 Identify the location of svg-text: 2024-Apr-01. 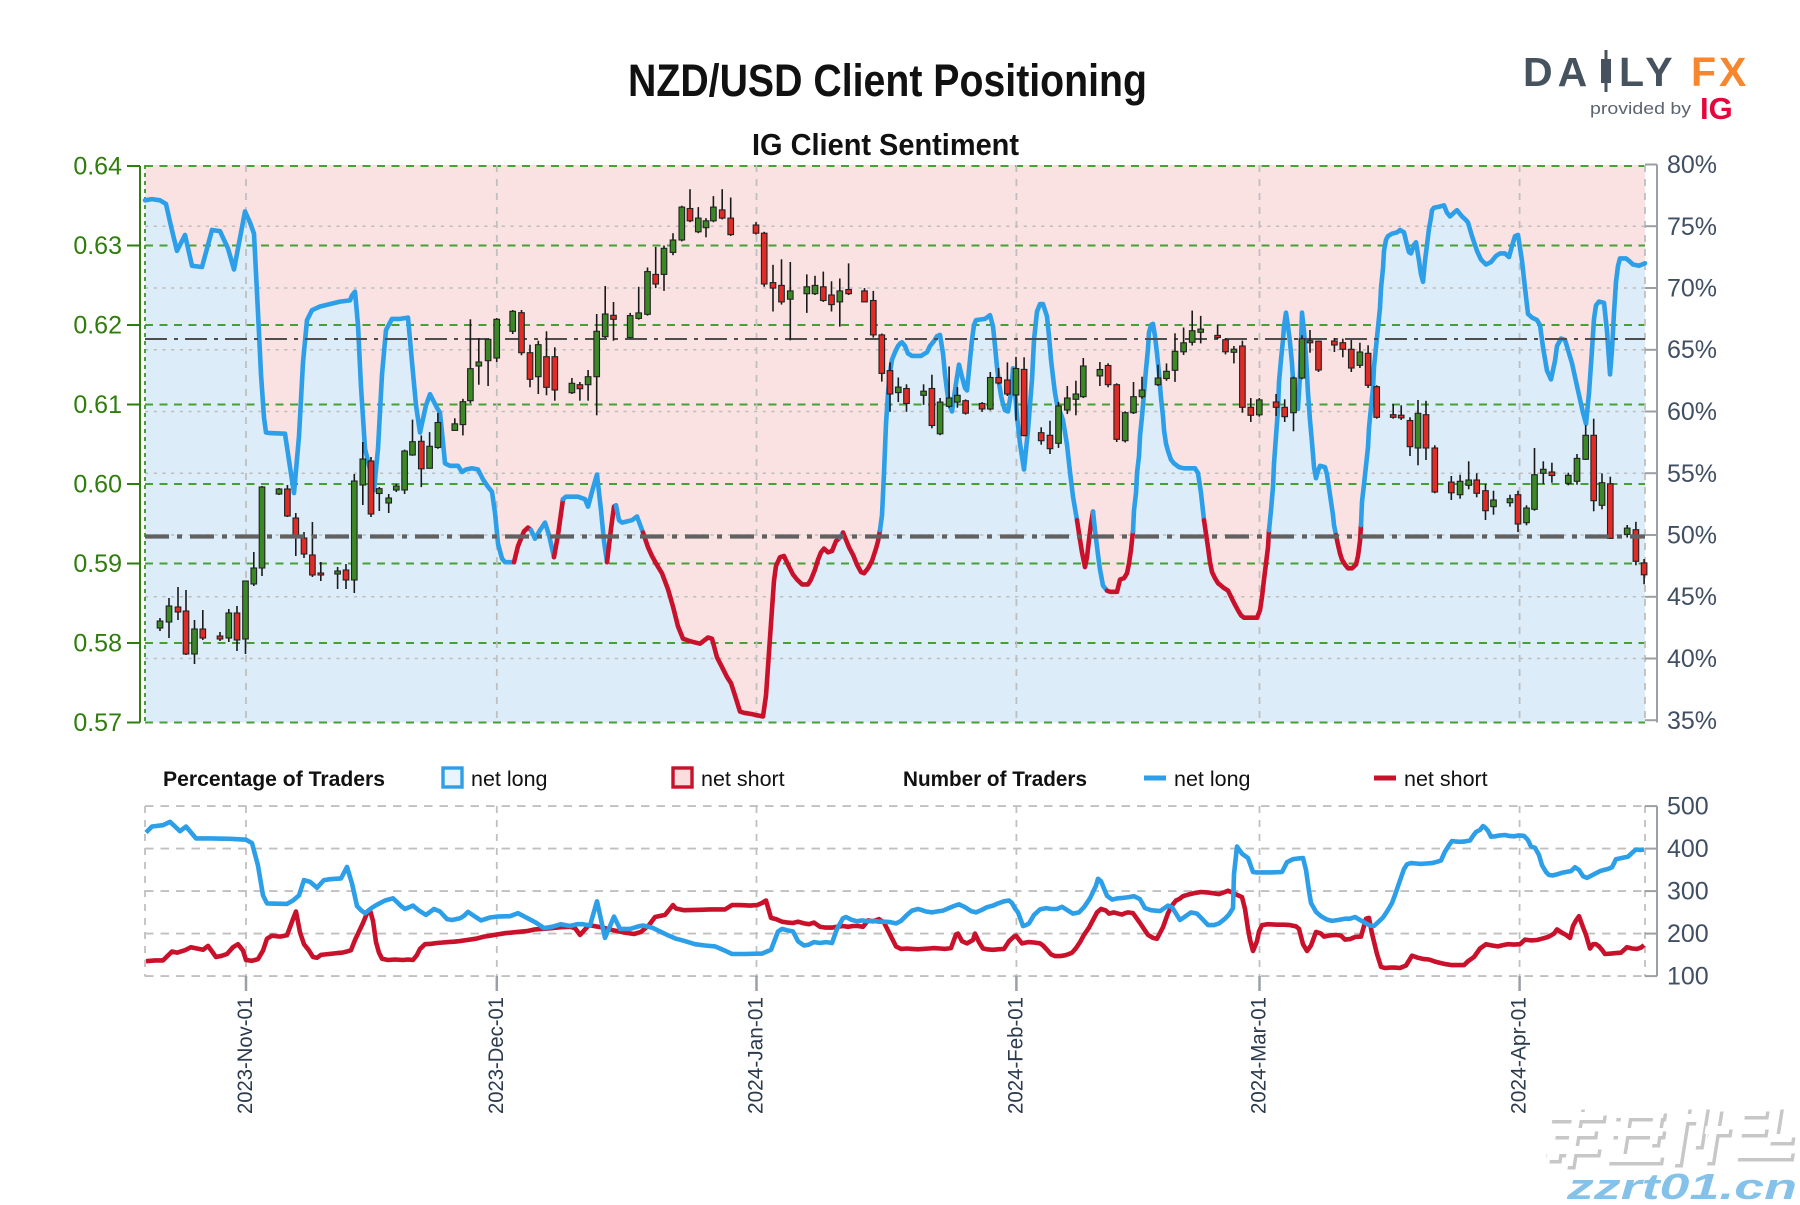
(1519, 1055).